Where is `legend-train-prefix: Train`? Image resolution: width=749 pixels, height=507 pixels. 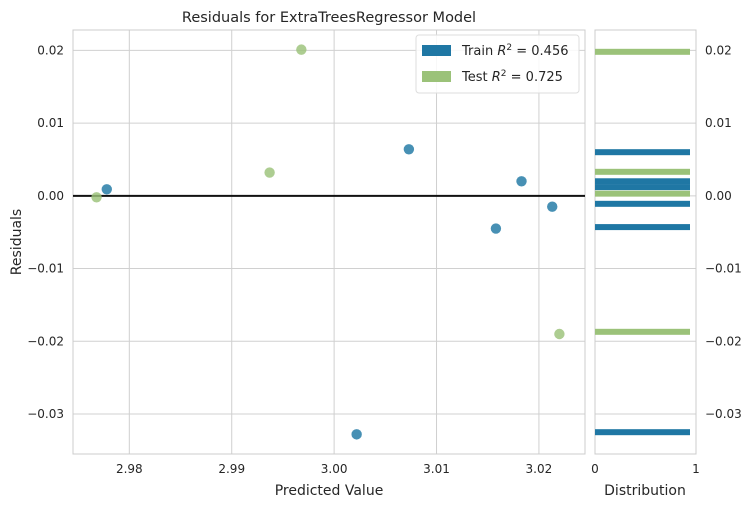
legend-train-prefix: Train is located at coordinates (479, 51).